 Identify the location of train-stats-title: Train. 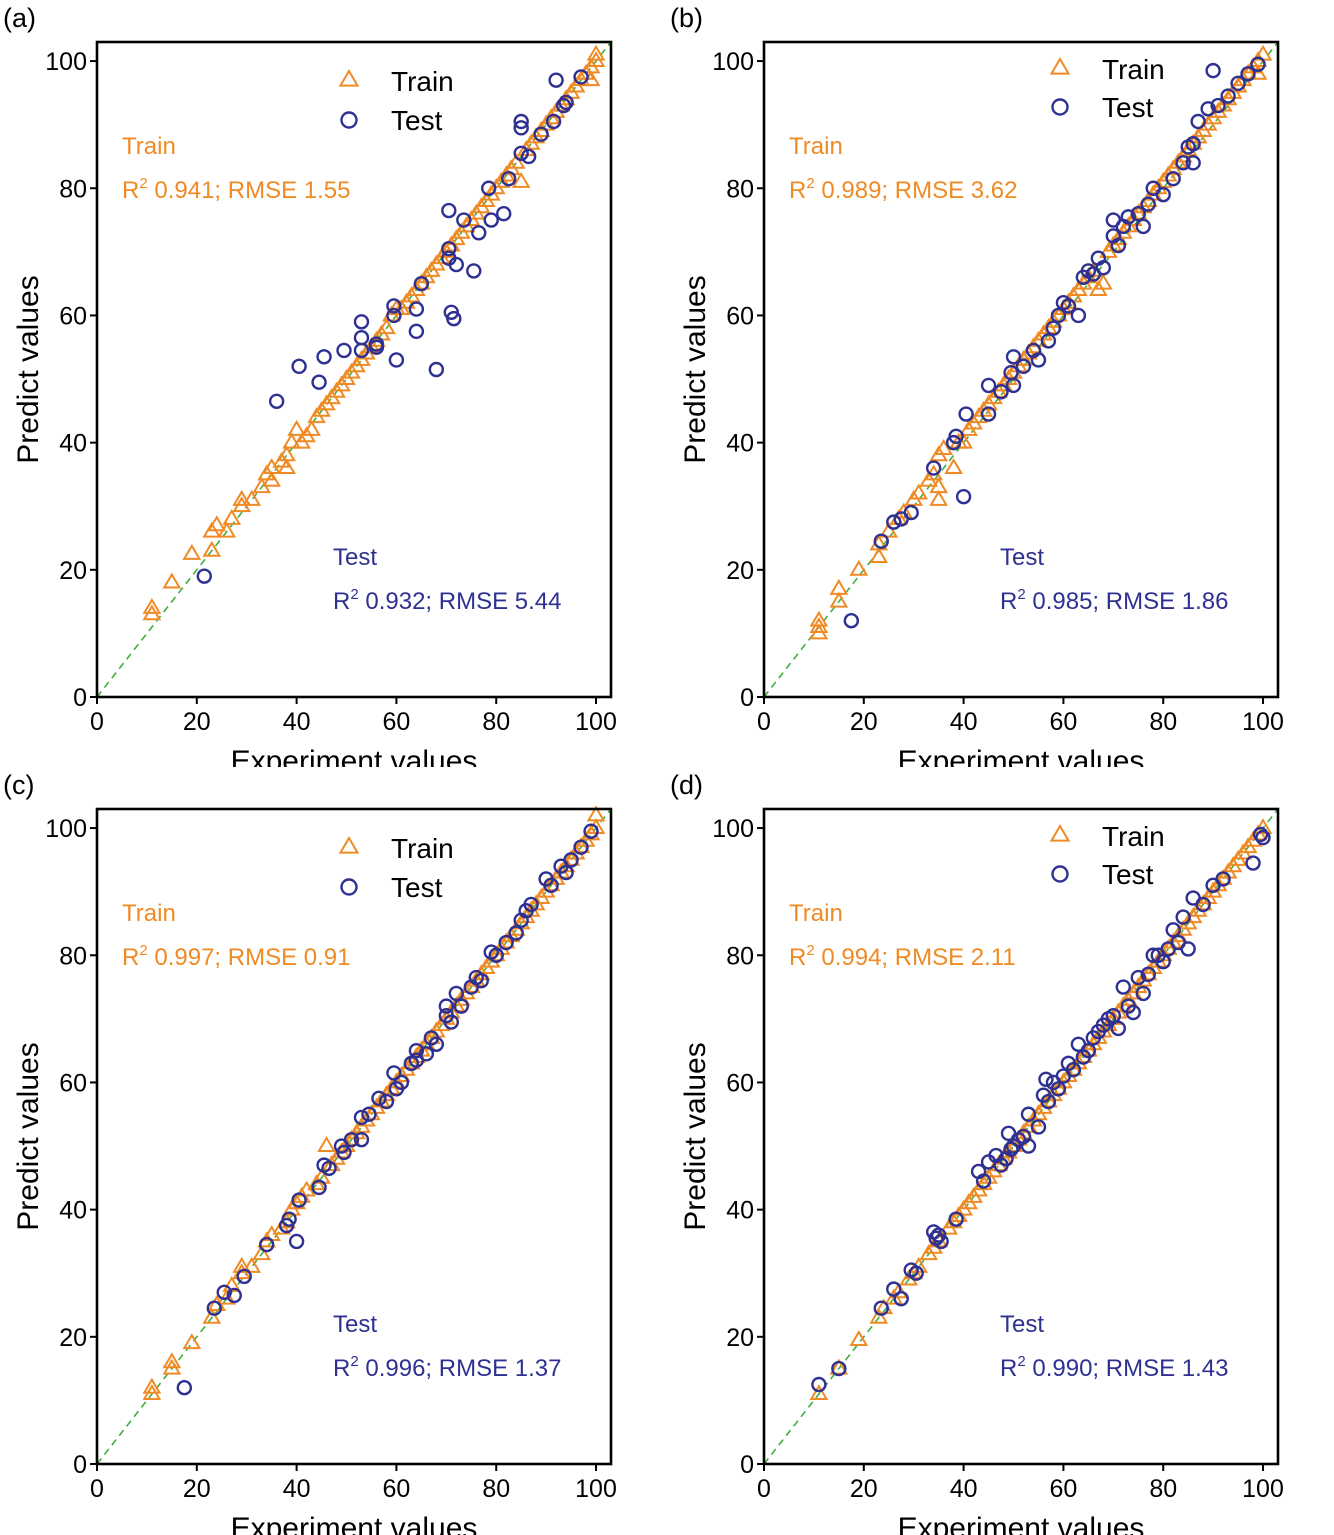
(816, 146).